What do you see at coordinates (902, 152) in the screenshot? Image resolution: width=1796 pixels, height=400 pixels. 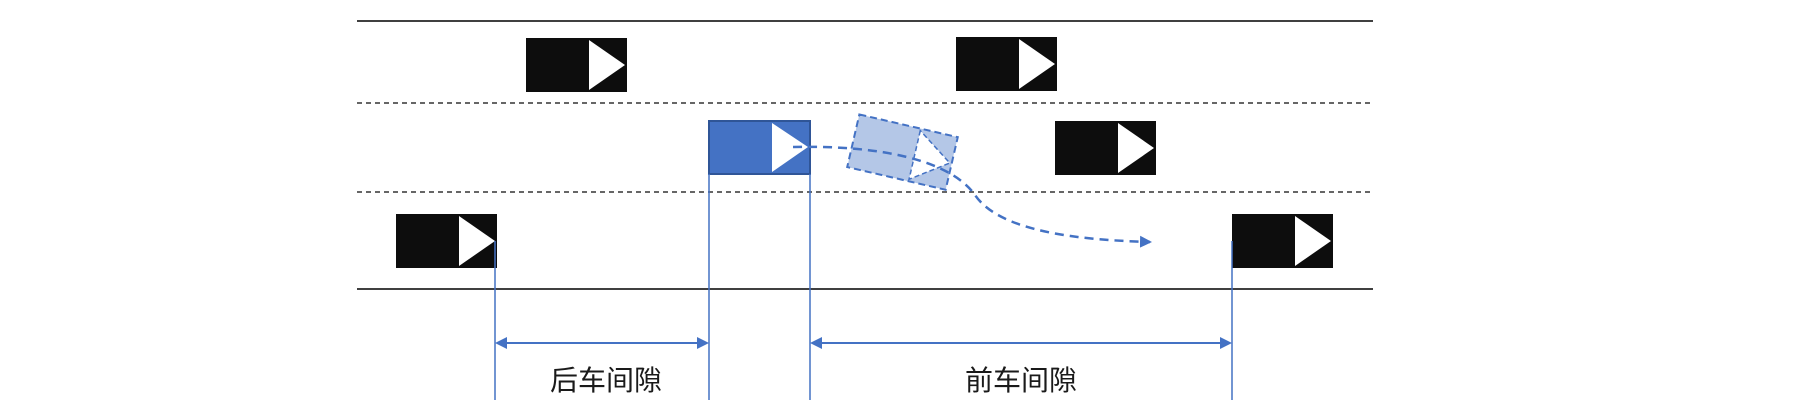 I see `ghost-vehicle-icon` at bounding box center [902, 152].